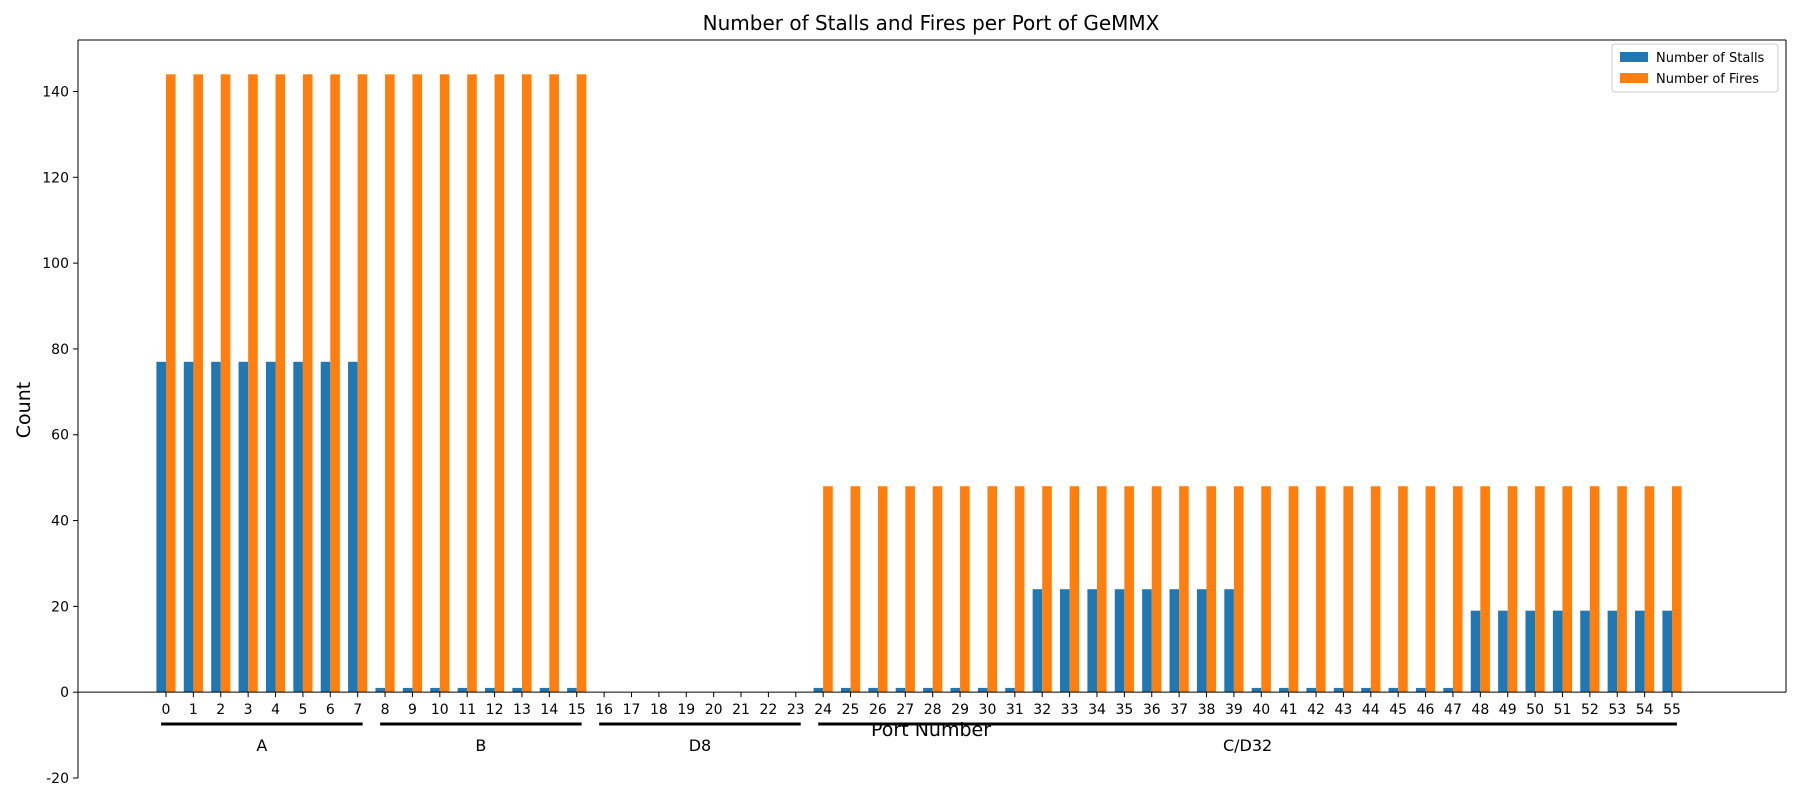  Describe the element at coordinates (495, 710) in the screenshot. I see `x-tick-label-12: 12` at that location.